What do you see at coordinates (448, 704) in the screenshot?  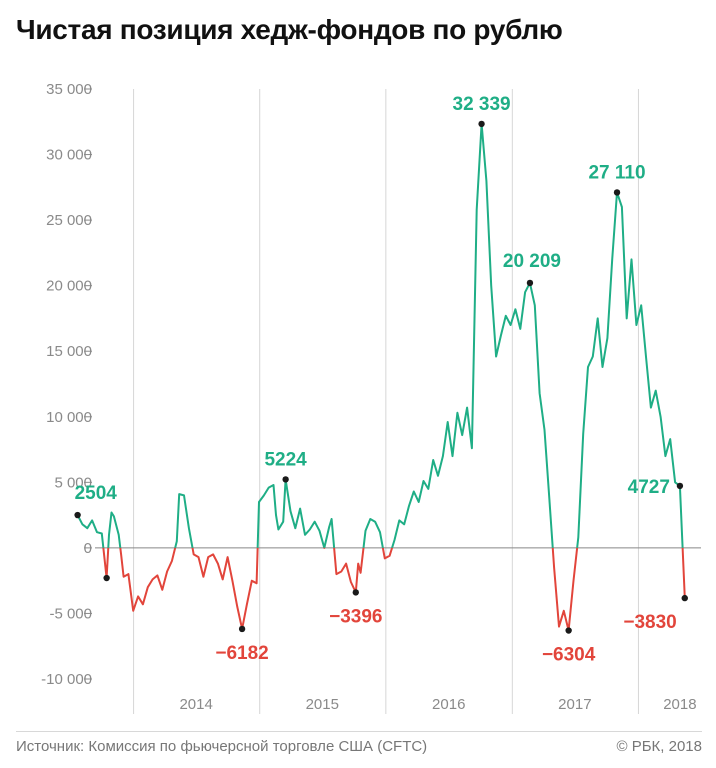 I see `year-label: 2016` at bounding box center [448, 704].